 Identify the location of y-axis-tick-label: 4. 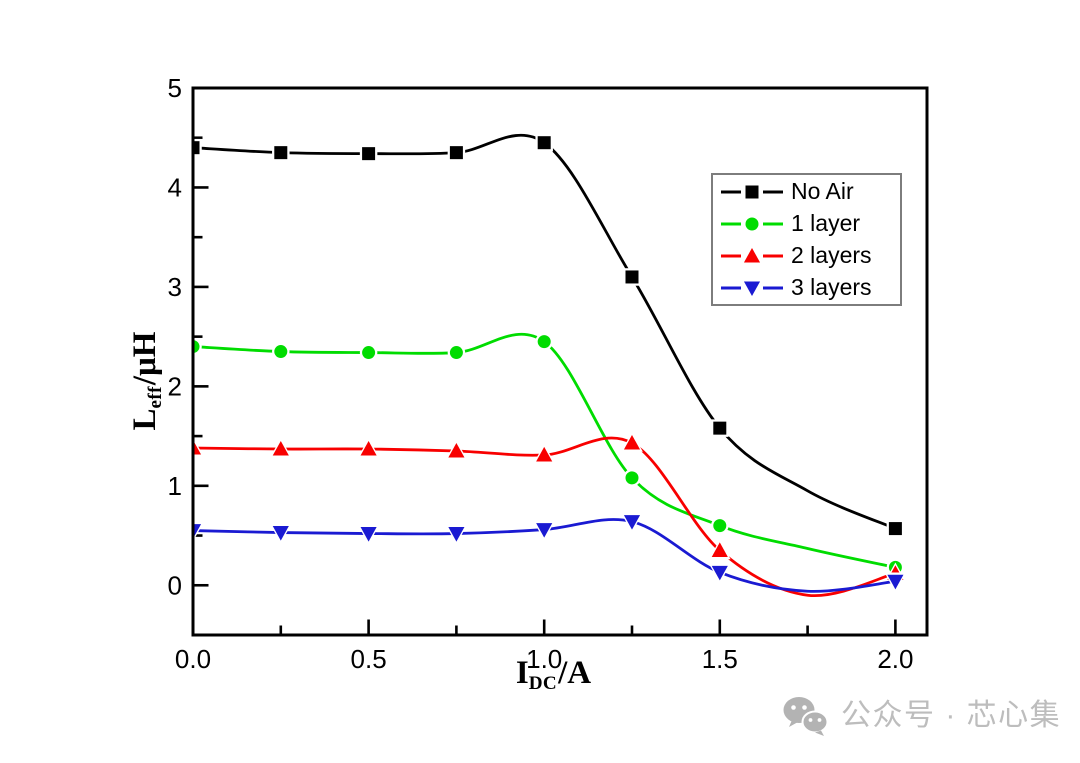
(175, 187).